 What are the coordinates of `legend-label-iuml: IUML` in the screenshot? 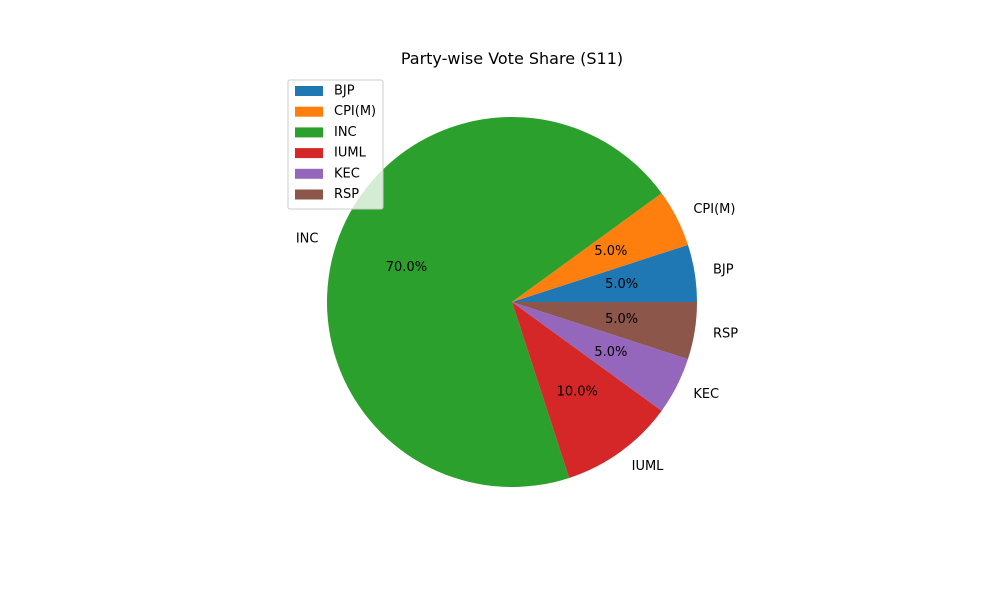 It's located at (350, 153).